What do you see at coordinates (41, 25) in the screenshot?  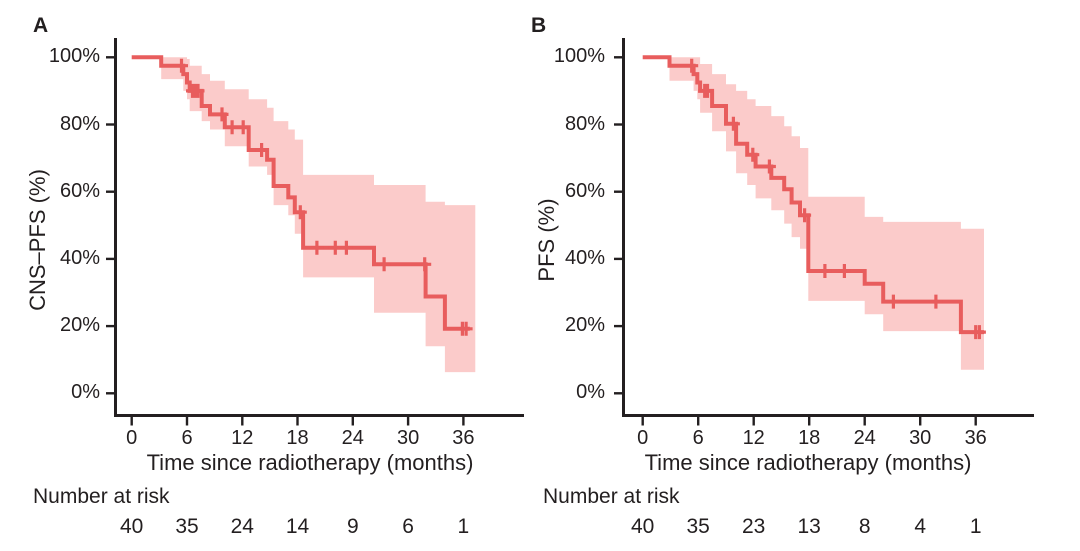 I see `panel-a-letter: A` at bounding box center [41, 25].